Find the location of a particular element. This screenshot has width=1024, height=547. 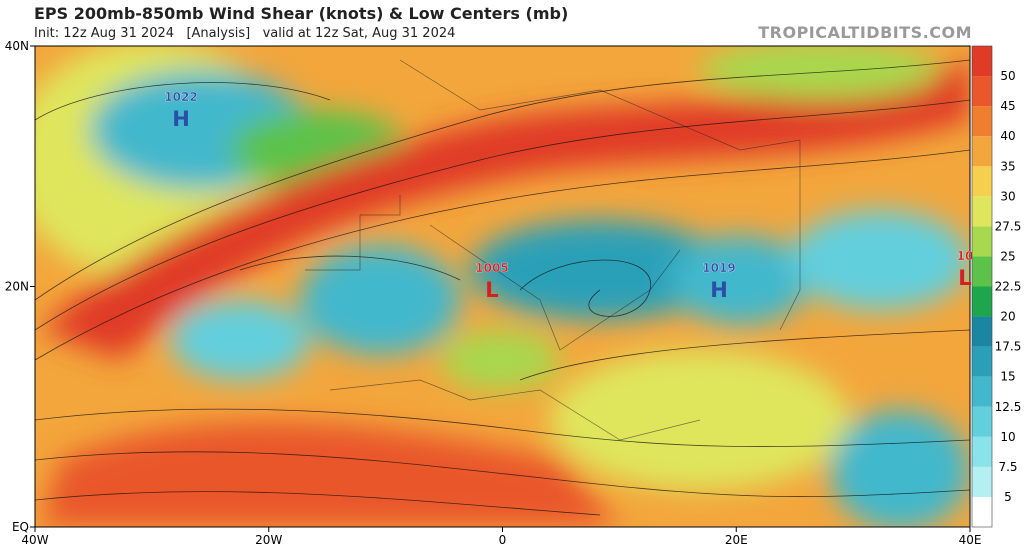

colorbar-label: 12.5 is located at coordinates (1008, 407).